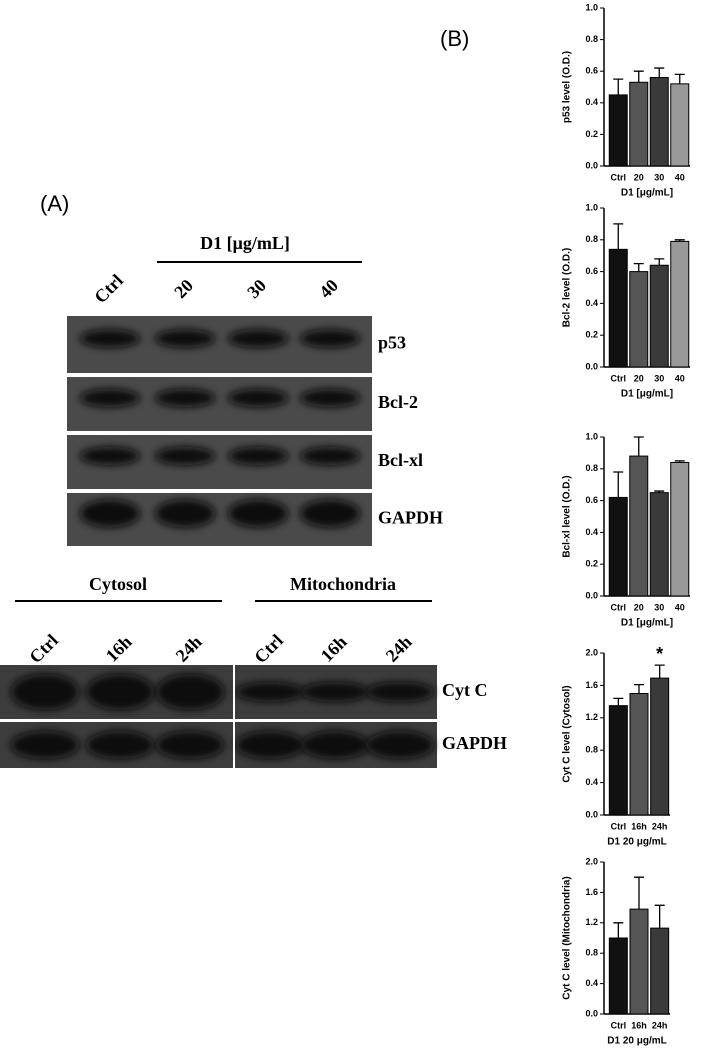 This screenshot has width=709, height=1057. Describe the element at coordinates (639, 1025) in the screenshot. I see `x-tick-label: 16h` at that location.